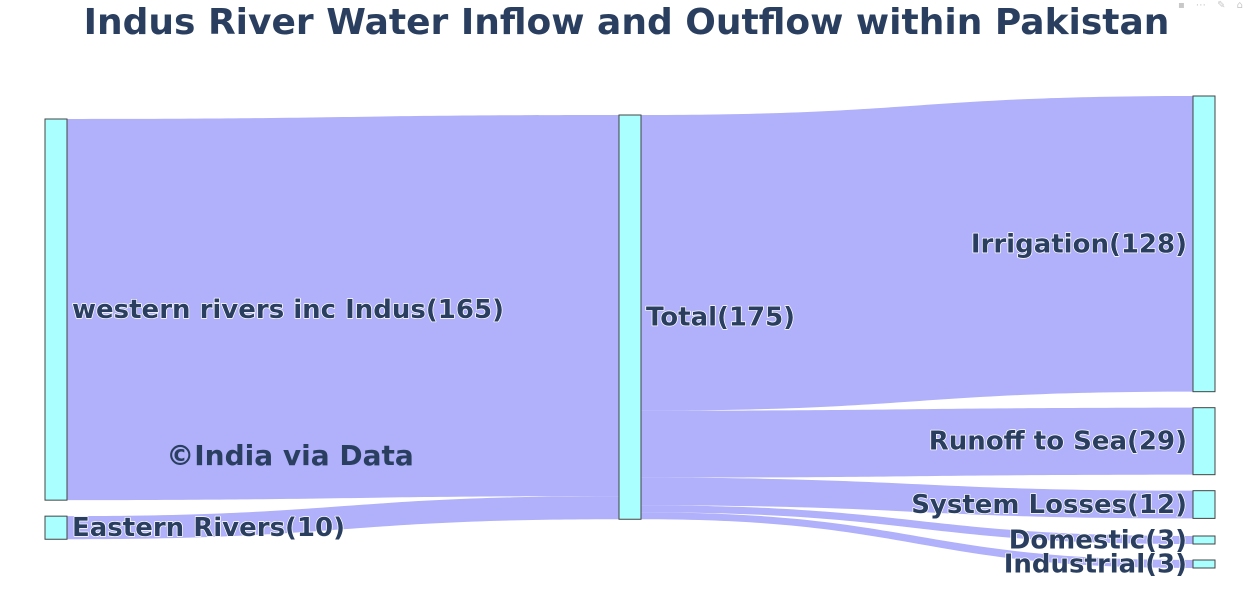 The height and width of the screenshot is (600, 1253). What do you see at coordinates (1204, 540) in the screenshot?
I see `sankey-node-domestic` at bounding box center [1204, 540].